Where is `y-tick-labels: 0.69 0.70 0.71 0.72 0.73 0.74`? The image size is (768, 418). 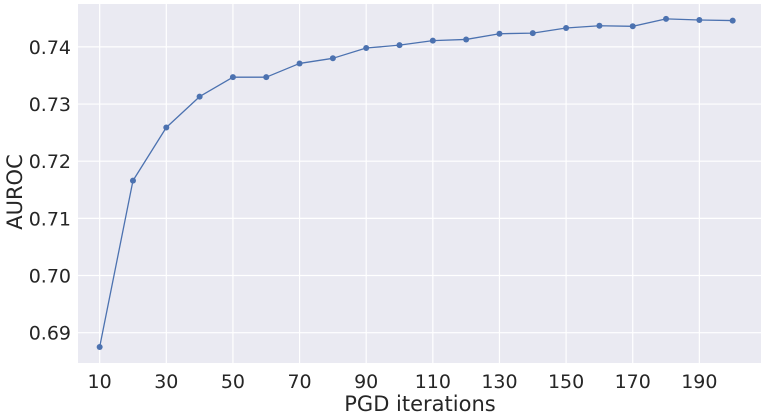 y-tick-labels: 0.69 0.70 0.71 0.72 0.73 0.74 is located at coordinates (50, 191).